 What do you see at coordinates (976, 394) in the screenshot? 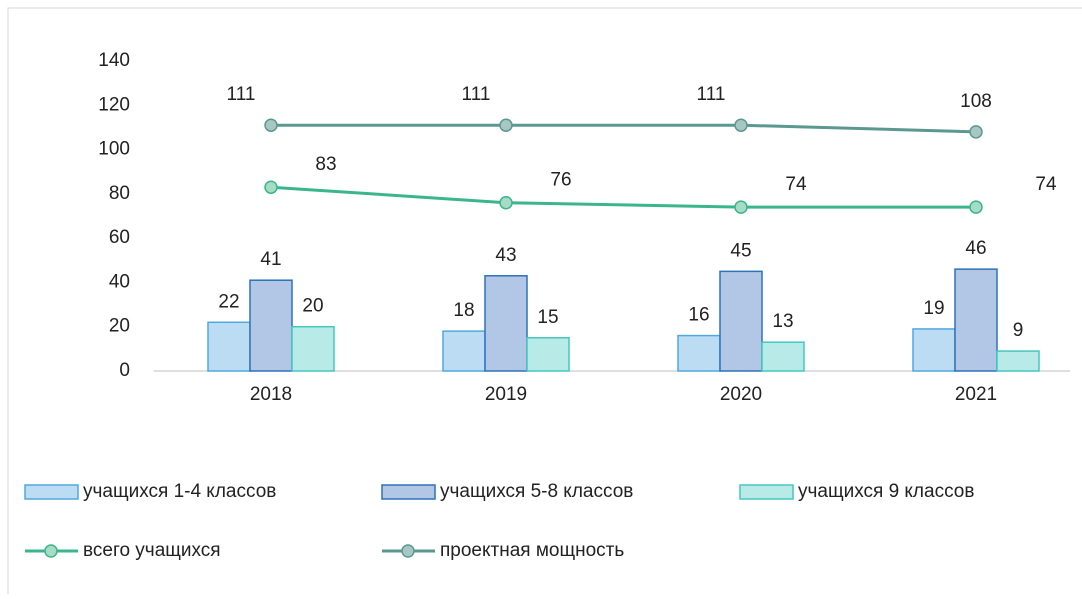
I see `x-tick-label: 2021` at bounding box center [976, 394].